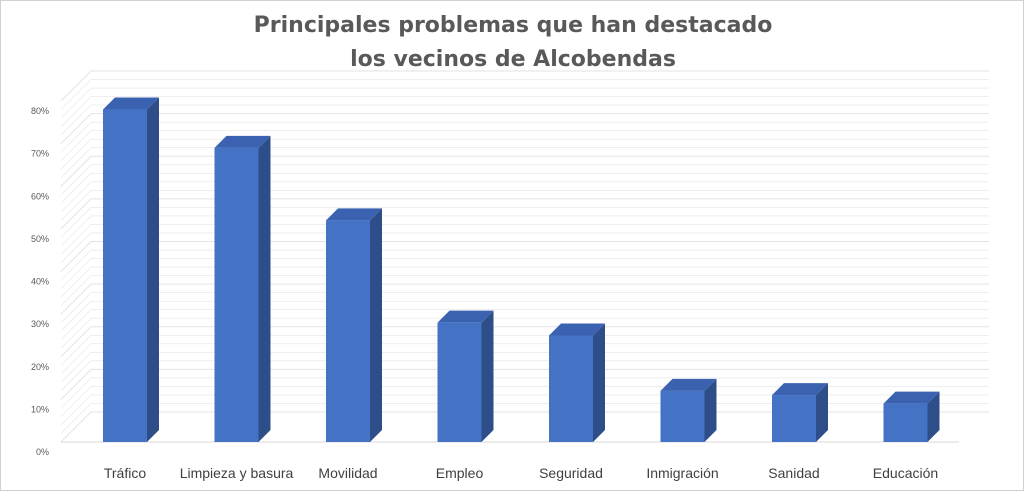 Image resolution: width=1024 pixels, height=492 pixels. Describe the element at coordinates (40, 282) in the screenshot. I see `y-tick-label: 40%` at that location.